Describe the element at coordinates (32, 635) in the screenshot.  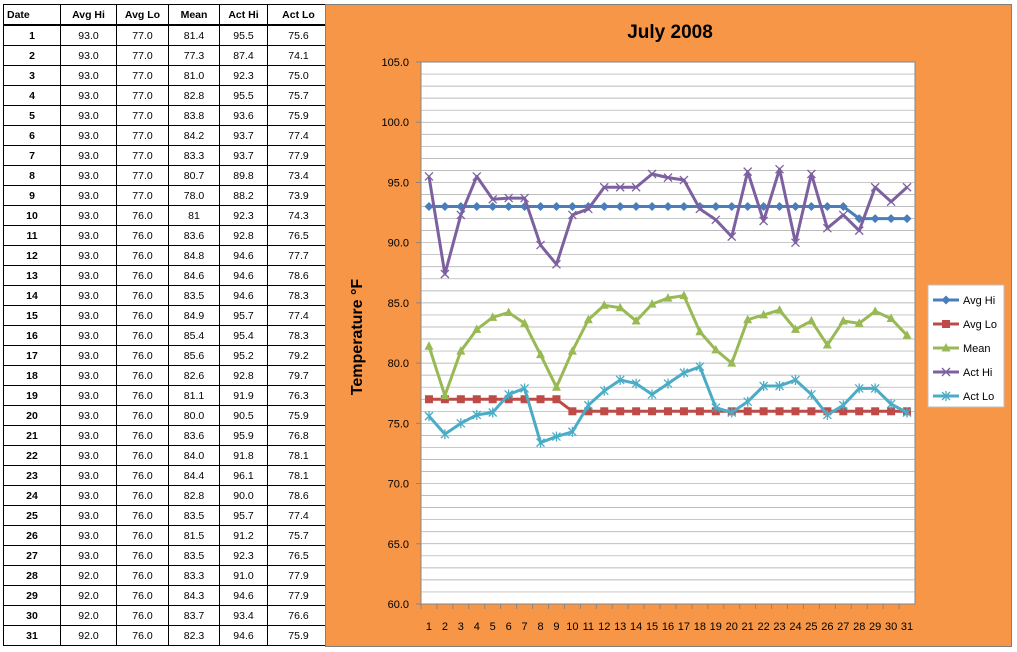
I see `date-cell: 31` at that location.